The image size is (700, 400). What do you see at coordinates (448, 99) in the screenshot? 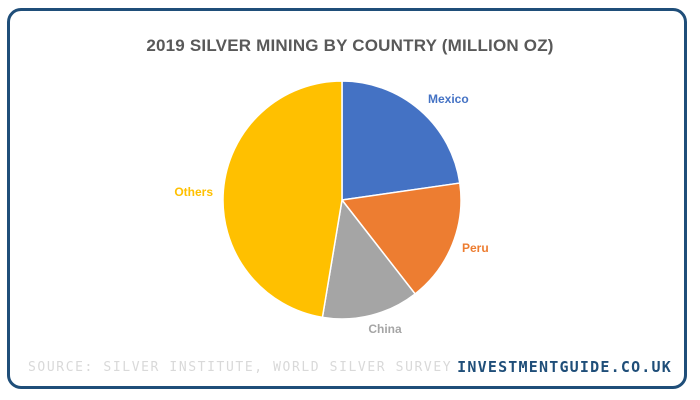
I see `slice-label-mexico: Mexico` at bounding box center [448, 99].